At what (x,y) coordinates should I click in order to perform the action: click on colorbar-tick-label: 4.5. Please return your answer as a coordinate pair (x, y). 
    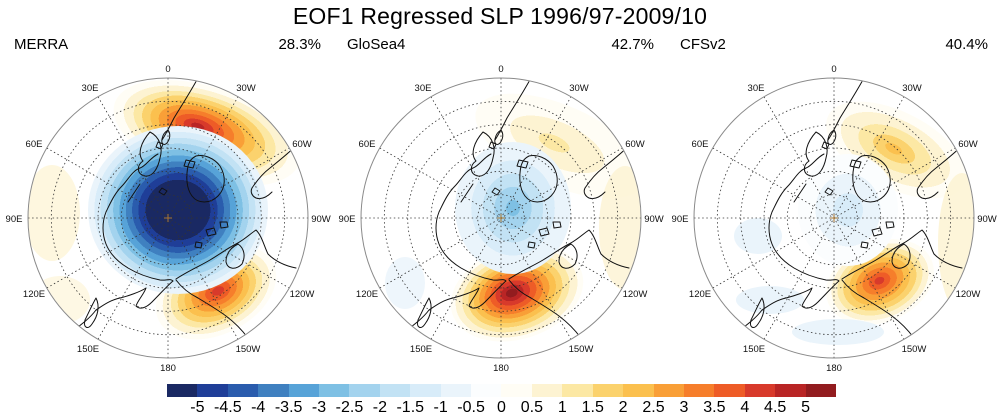
    Looking at the image, I should click on (775, 407).